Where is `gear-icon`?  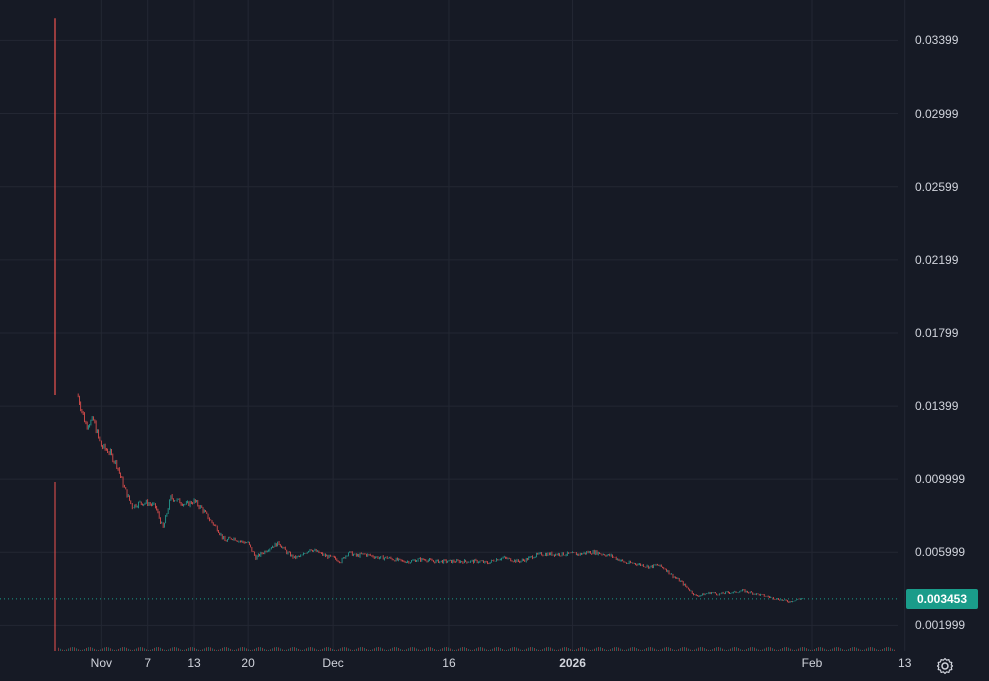
gear-icon is located at coordinates (945, 666).